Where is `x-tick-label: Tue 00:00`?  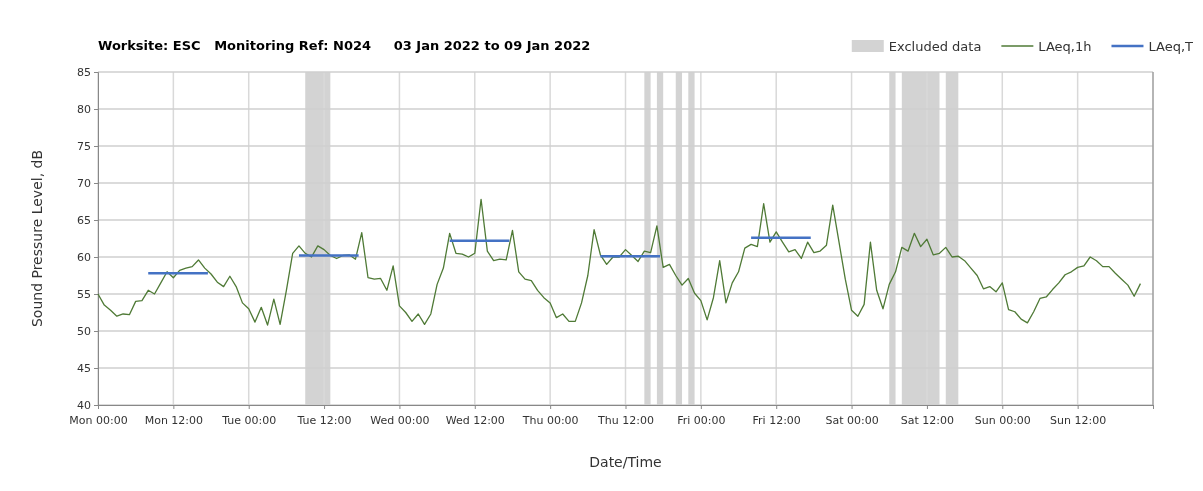 x-tick-label: Tue 00:00 is located at coordinates (249, 421).